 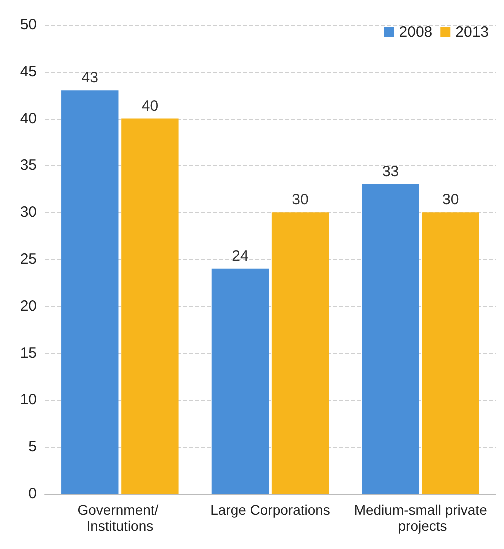 I want to click on x-tick-label: Government/ Institutions, so click(x=120, y=518).